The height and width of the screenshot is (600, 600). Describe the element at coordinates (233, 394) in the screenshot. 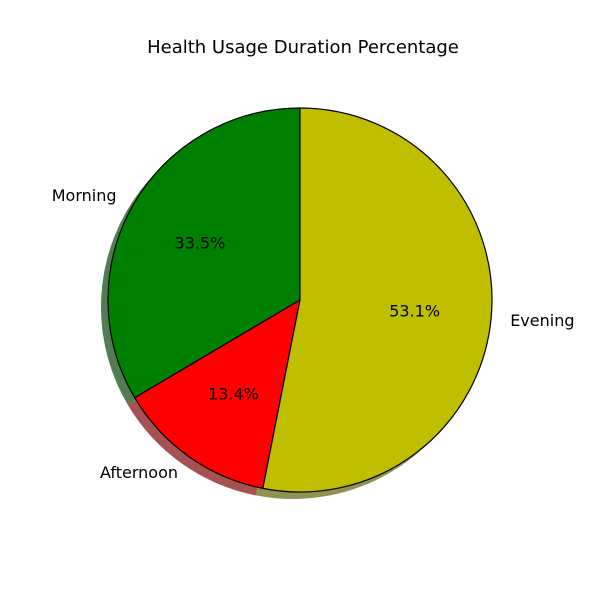

I see `slice-percent-afternoon: 13.4%` at that location.